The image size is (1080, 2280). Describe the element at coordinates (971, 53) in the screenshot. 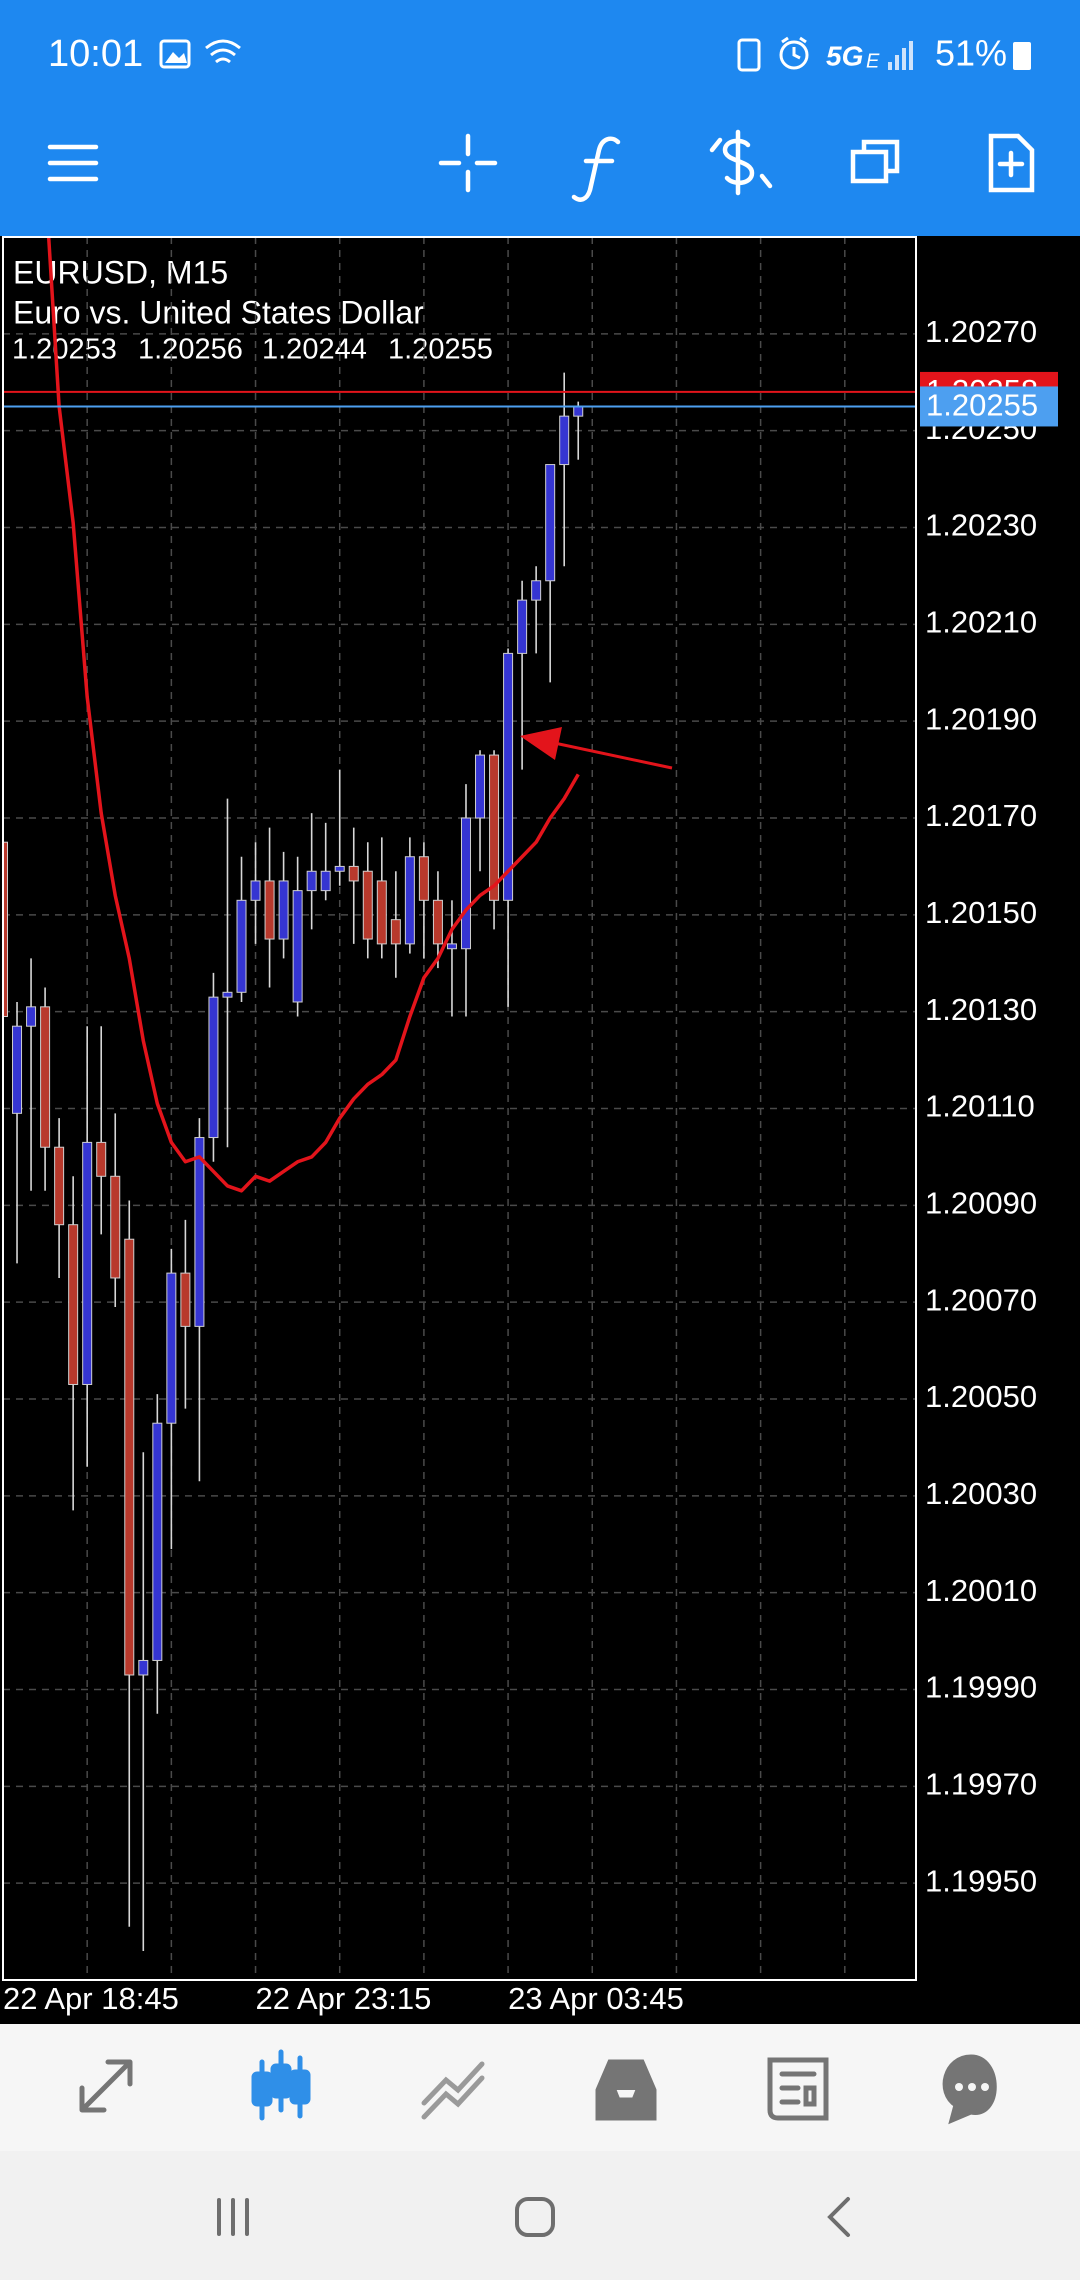

I see `status-battery: 51%` at that location.